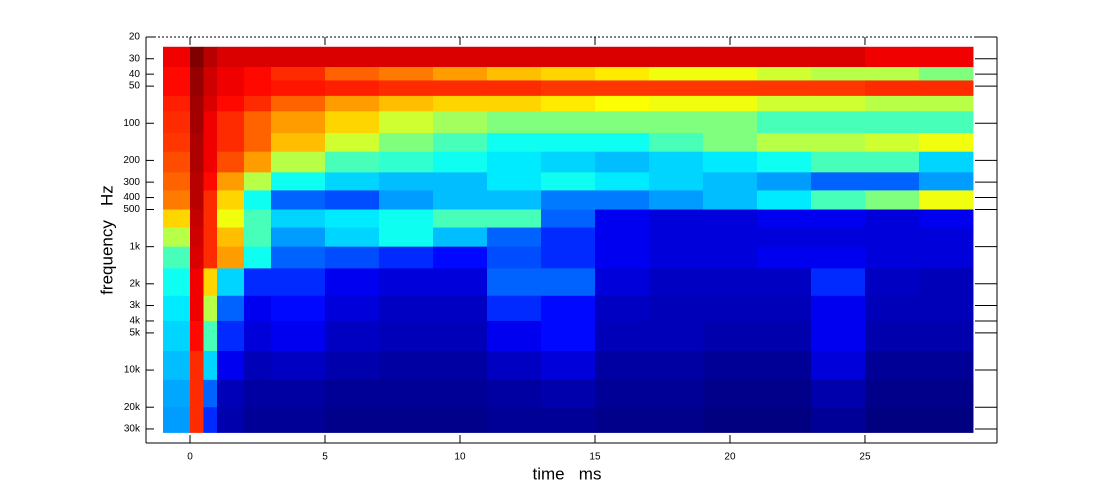 The height and width of the screenshot is (500, 1100). Describe the element at coordinates (730, 457) in the screenshot. I see `x-tick-label: 20` at that location.